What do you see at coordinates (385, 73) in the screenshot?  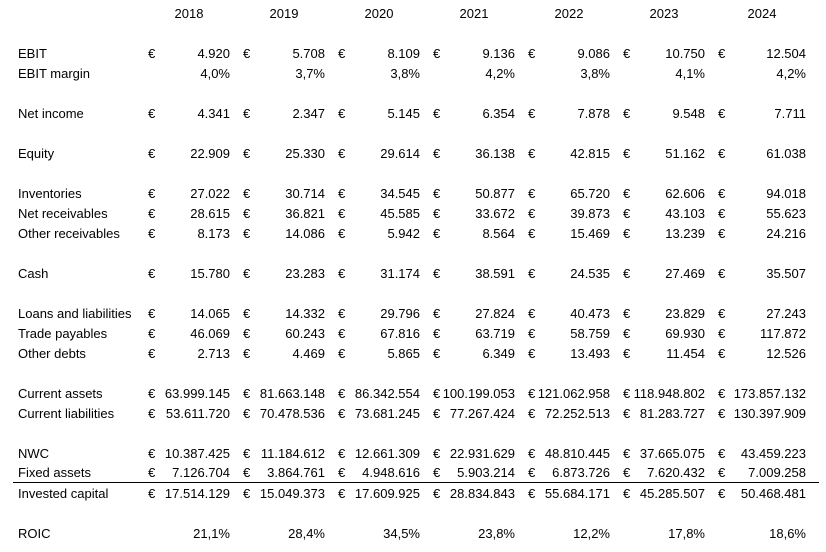 I see `cell-2020: € 3,8%` at bounding box center [385, 73].